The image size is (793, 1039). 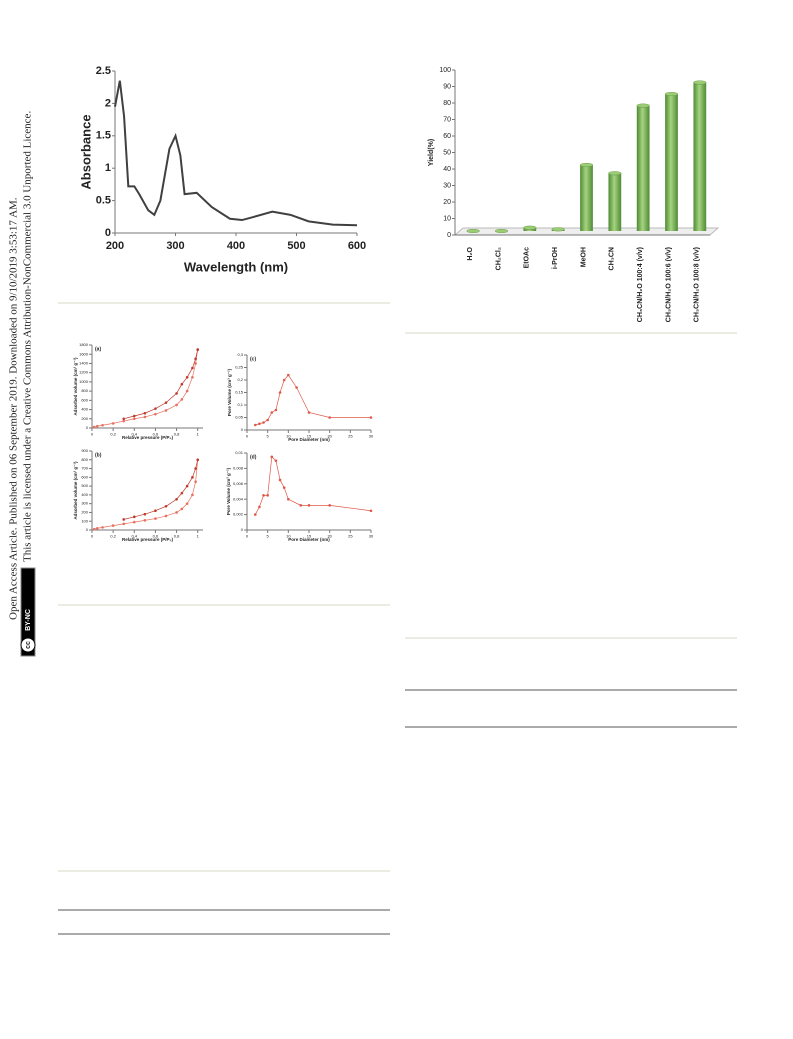 What do you see at coordinates (115, 246) in the screenshot?
I see `x-tick-label: 200` at bounding box center [115, 246].